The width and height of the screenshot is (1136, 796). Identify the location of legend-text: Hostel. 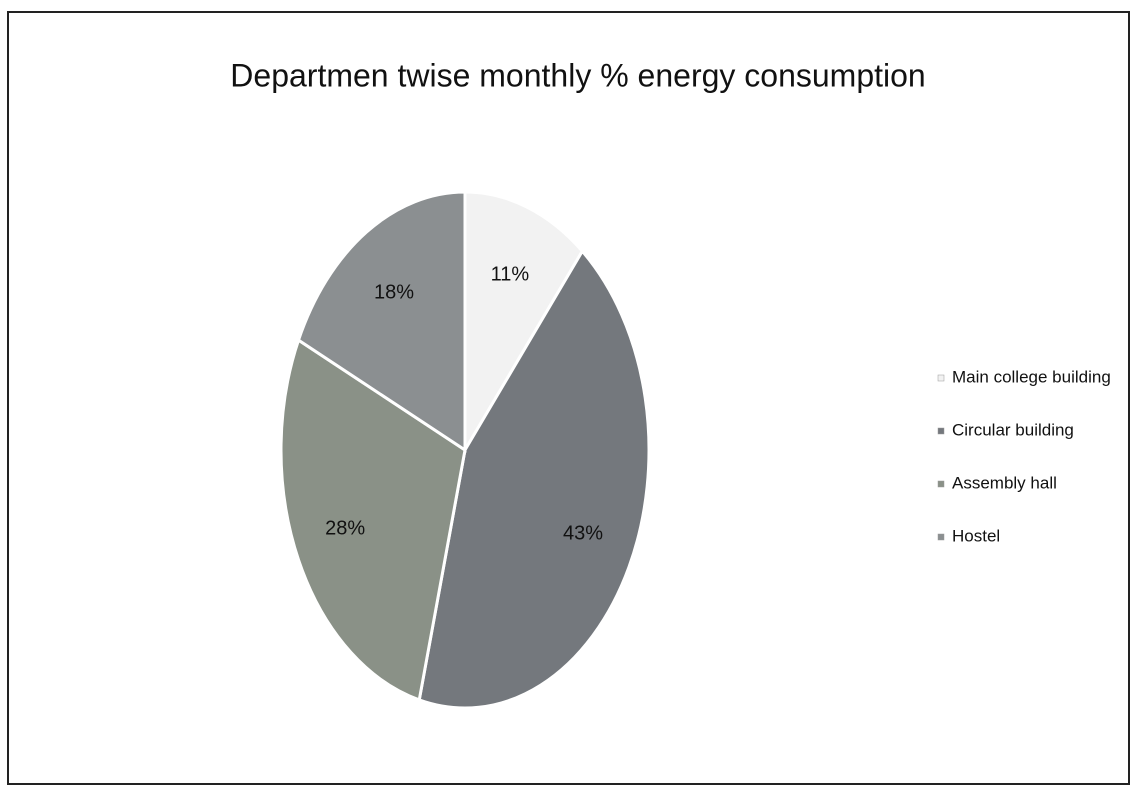
(976, 535).